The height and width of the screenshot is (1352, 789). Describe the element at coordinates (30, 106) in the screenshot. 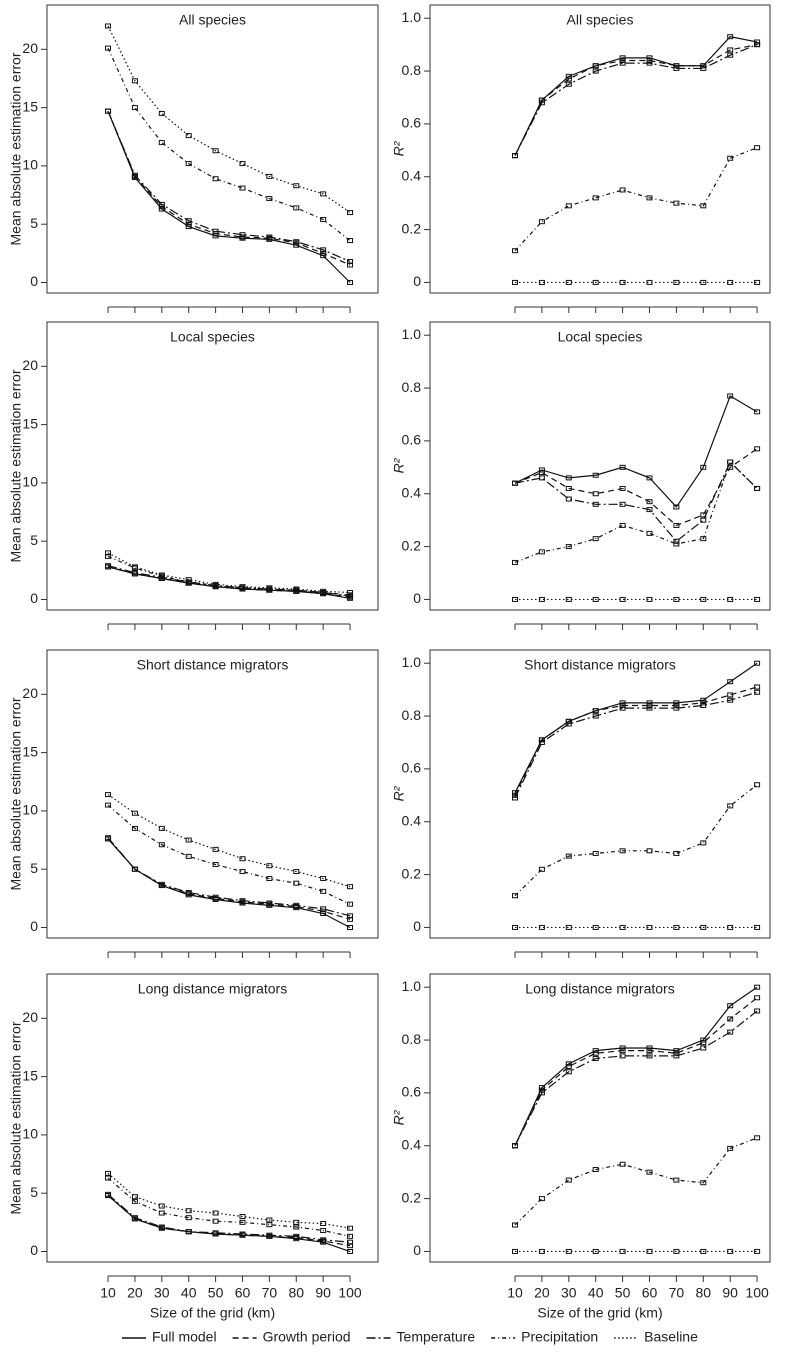

I see `y-tick-label: 15` at that location.